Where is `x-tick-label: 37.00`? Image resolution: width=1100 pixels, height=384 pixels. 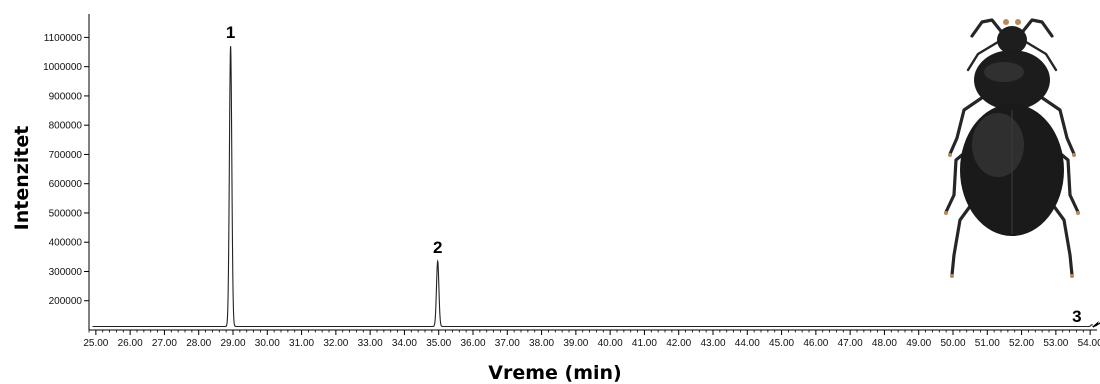
x-tick-label: 37.00 is located at coordinates (507, 343).